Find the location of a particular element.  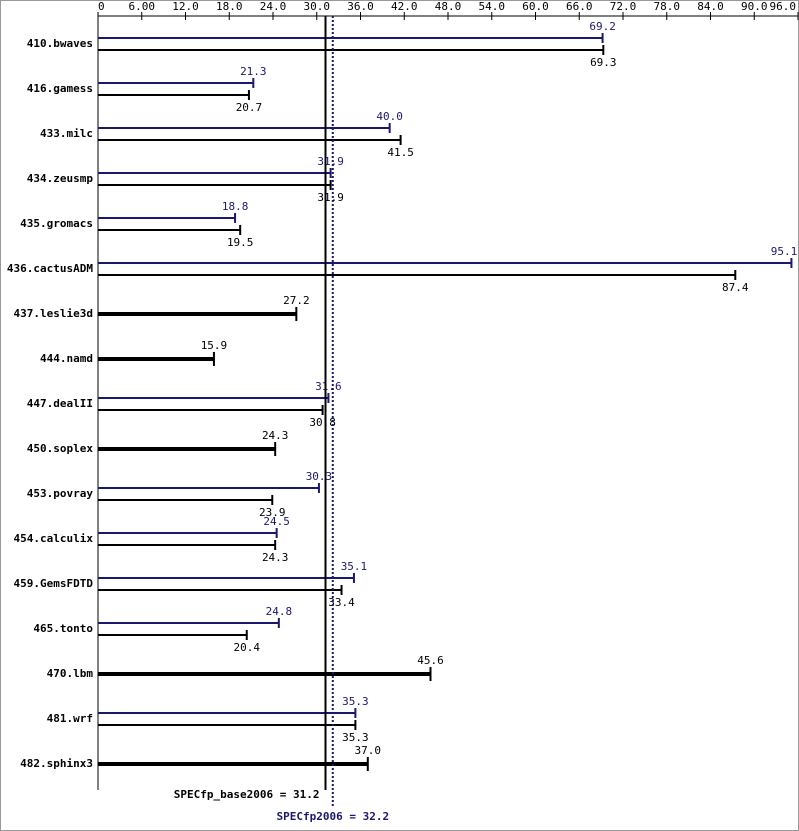

category-label: 444.namd is located at coordinates (66, 358).